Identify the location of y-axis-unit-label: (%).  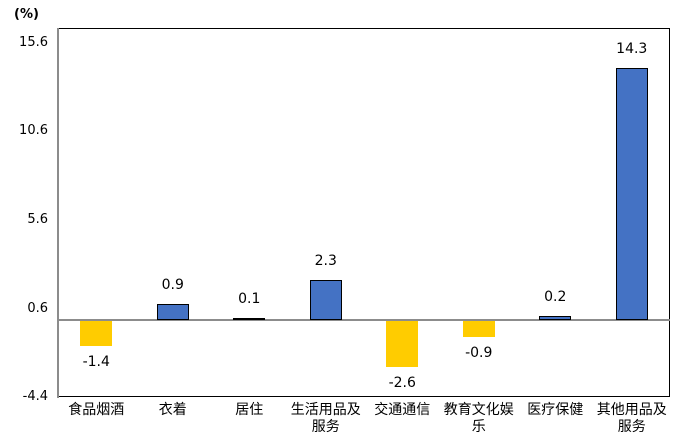
(26, 14).